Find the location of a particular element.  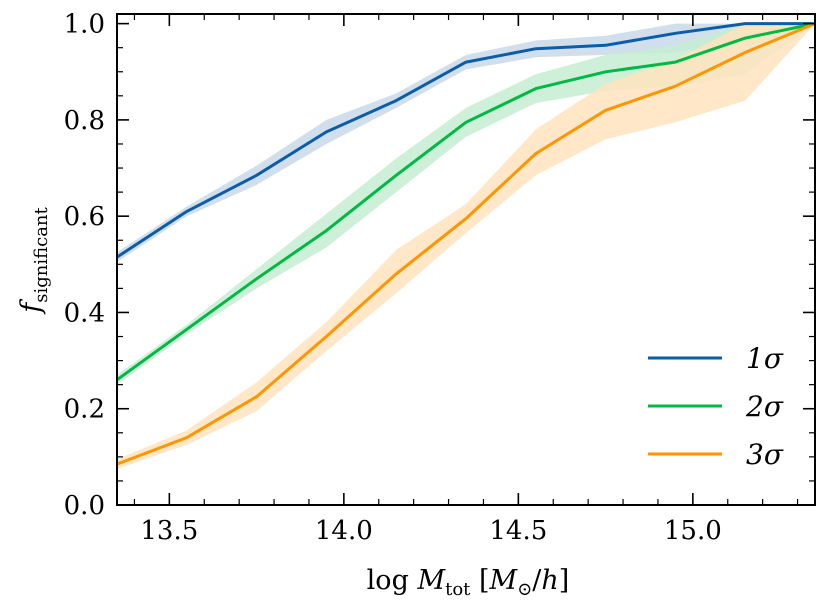

x-axis-label: log Mtot [M⊙/h] is located at coordinates (468, 582).